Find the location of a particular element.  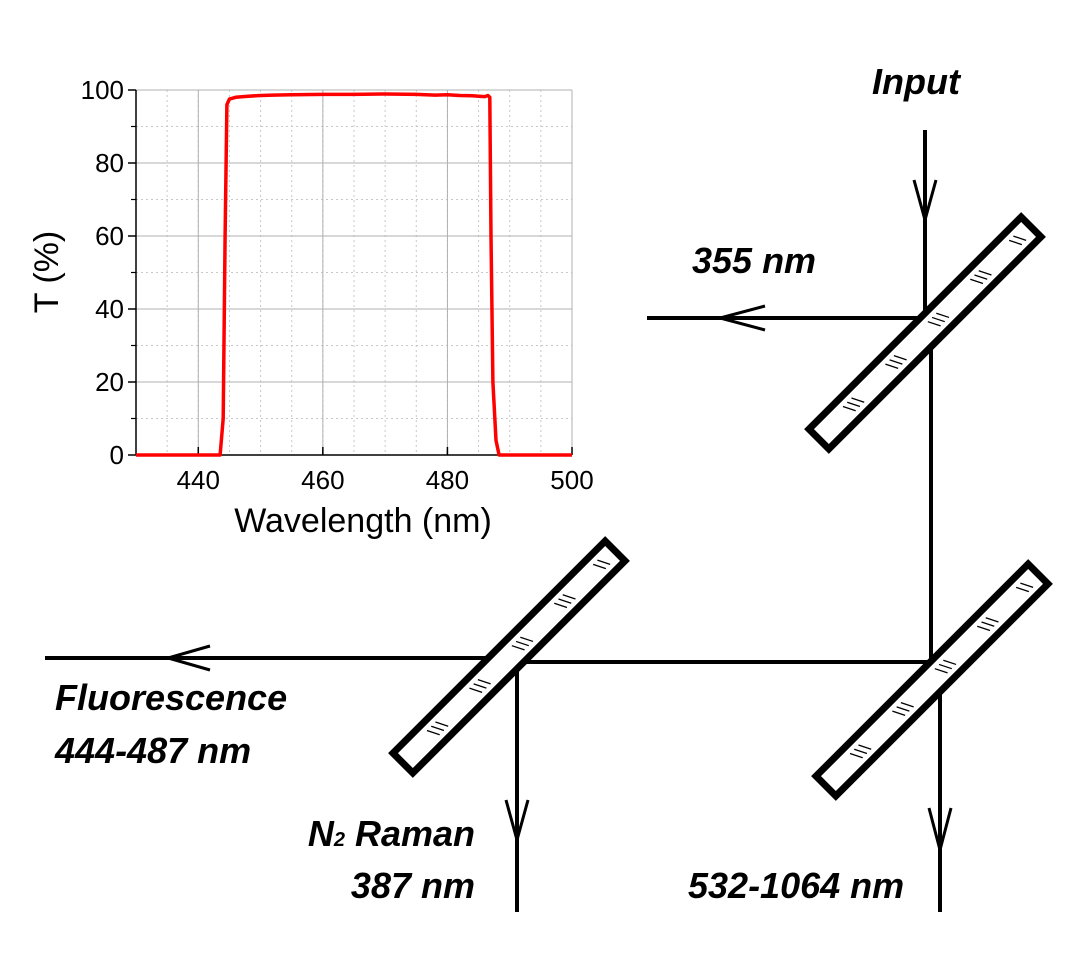

raman-arrow-icon is located at coordinates (517, 822).